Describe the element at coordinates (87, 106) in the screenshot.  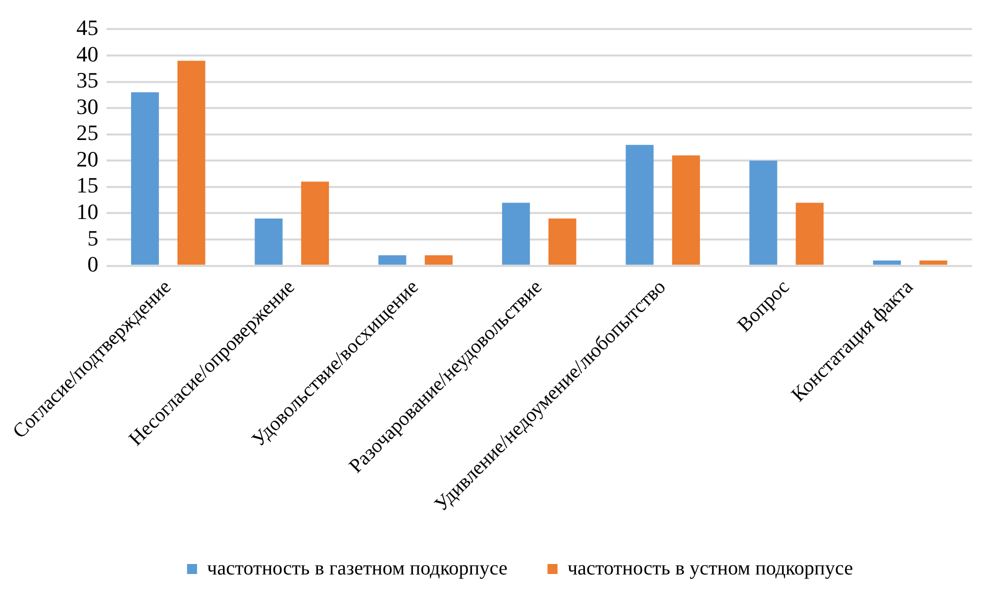
I see `y-tick-label: 30` at that location.